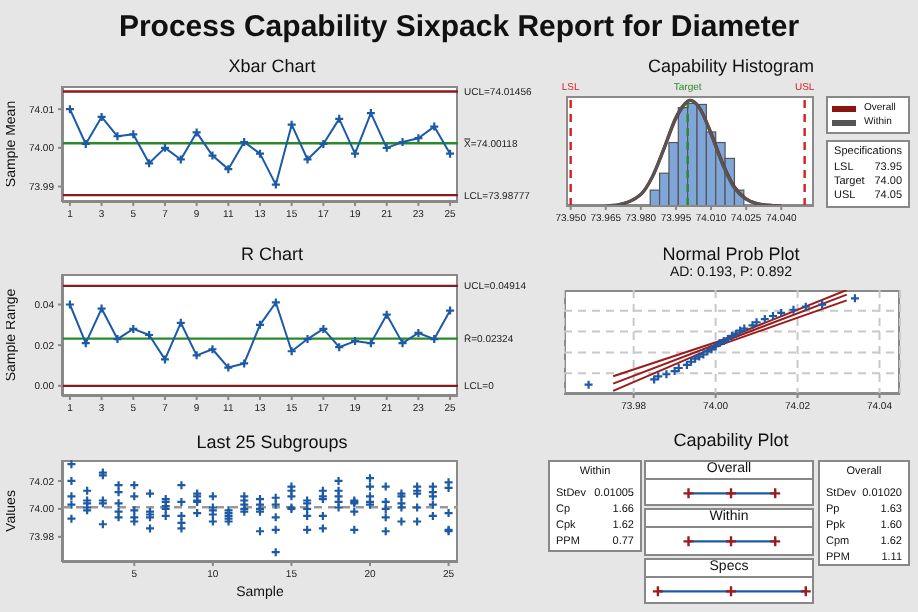 Image resolution: width=918 pixels, height=612 pixels. Describe the element at coordinates (731, 254) in the screenshot. I see `chart-title: Normal Prob Plot` at that location.